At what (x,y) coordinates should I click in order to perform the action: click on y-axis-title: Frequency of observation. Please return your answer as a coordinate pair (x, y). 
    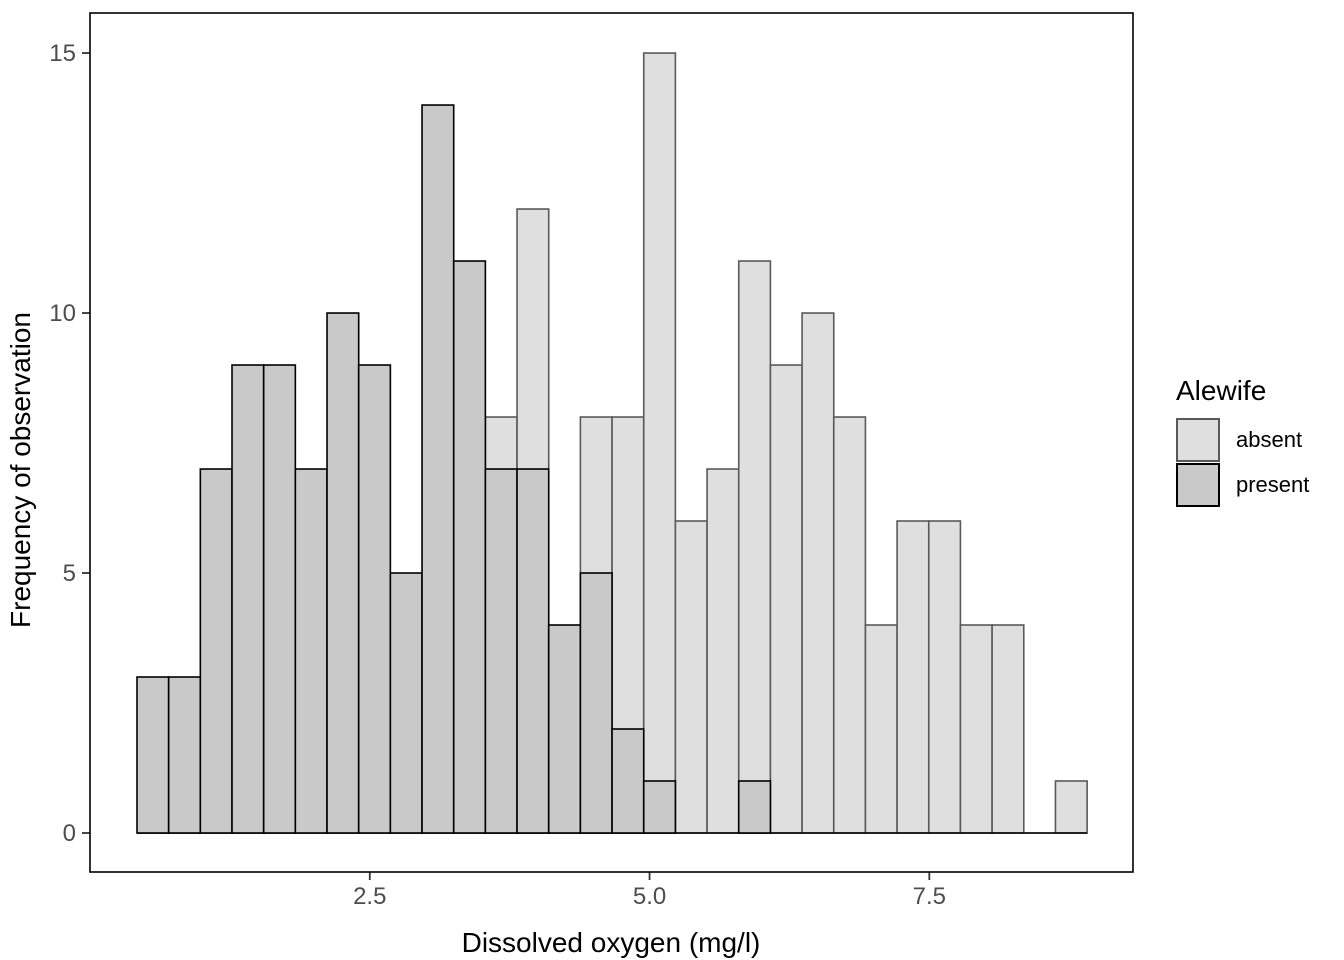
    Looking at the image, I should click on (20, 470).